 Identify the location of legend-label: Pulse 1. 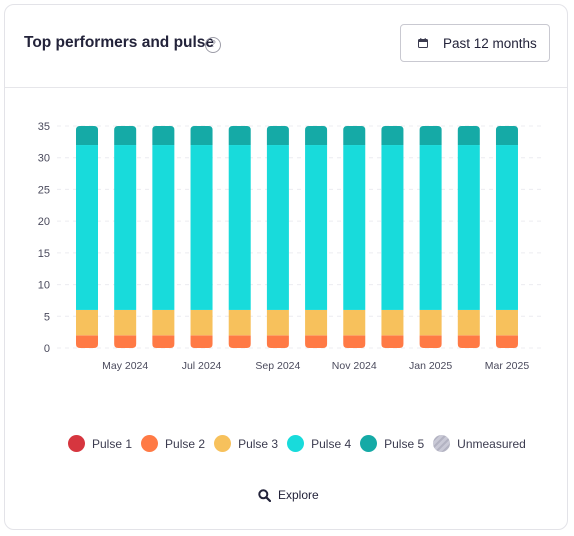
(112, 443).